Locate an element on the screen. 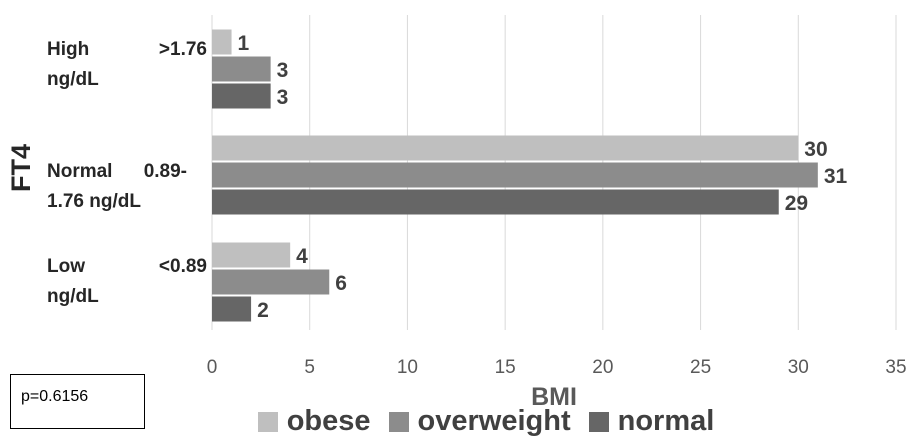  bar-low-normal is located at coordinates (232, 309).